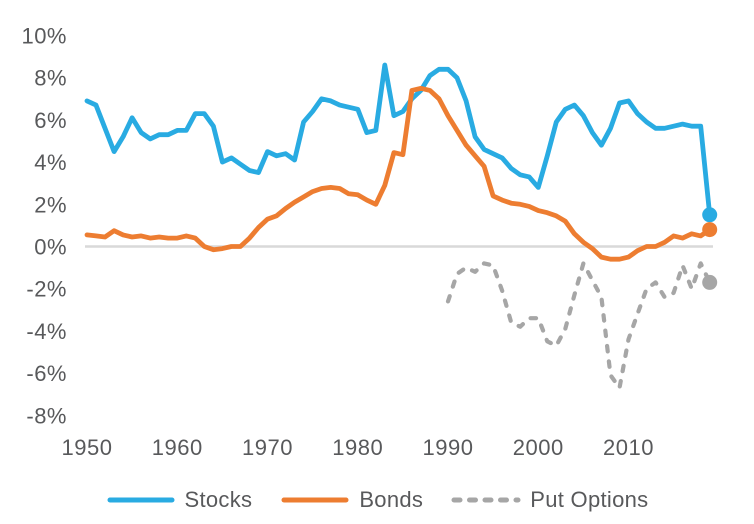 The width and height of the screenshot is (754, 524). Describe the element at coordinates (50, 78) in the screenshot. I see `y-axis-tick-label: 8%` at that location.